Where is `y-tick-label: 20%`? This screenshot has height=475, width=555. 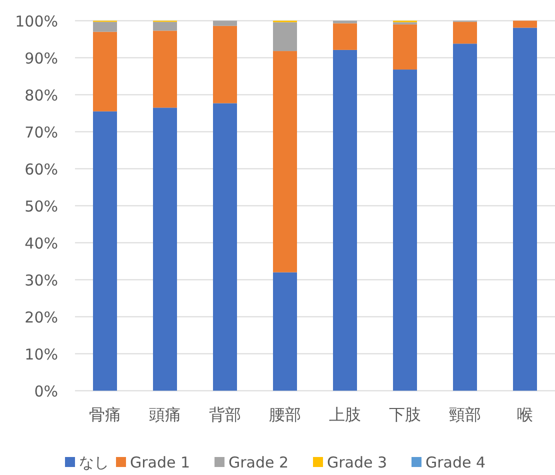
y-tick-label: 20% is located at coordinates (41, 317).